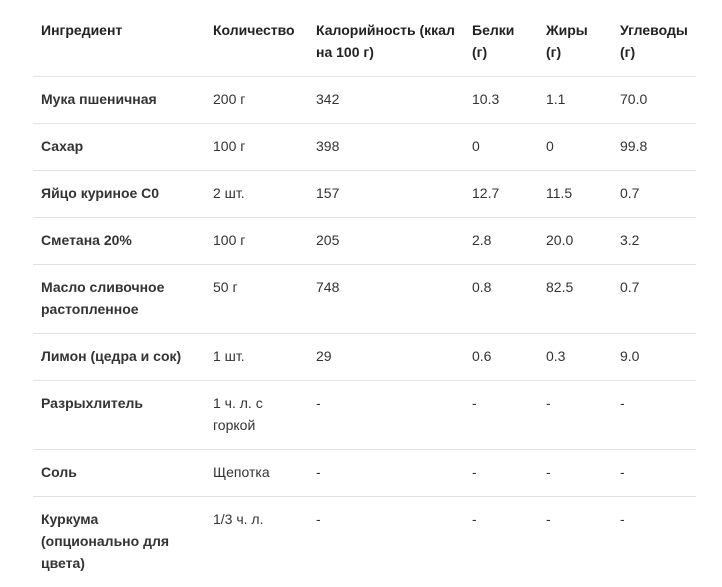  I want to click on cell-carbs: 70.0, so click(654, 100).